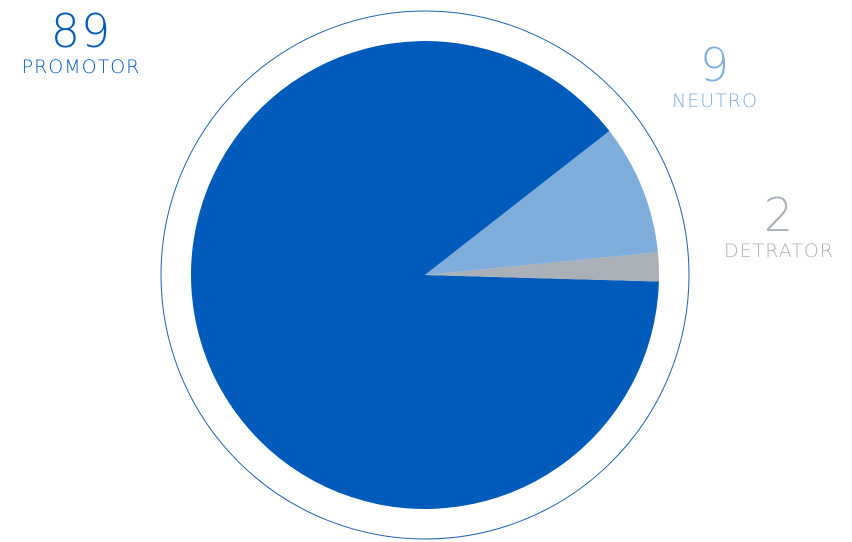  Describe the element at coordinates (779, 215) in the screenshot. I see `value-label-detrator: 2` at that location.